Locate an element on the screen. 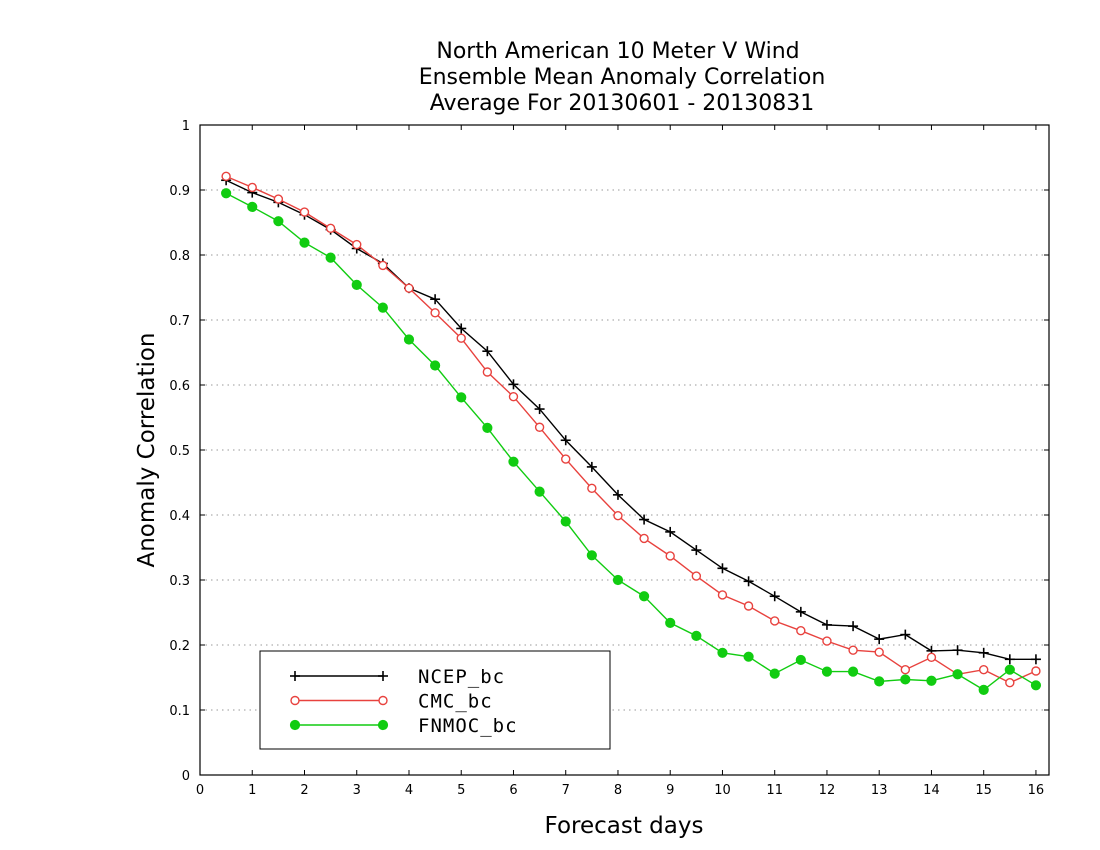 The width and height of the screenshot is (1100, 850). x-tick-label: 0 is located at coordinates (200, 790).